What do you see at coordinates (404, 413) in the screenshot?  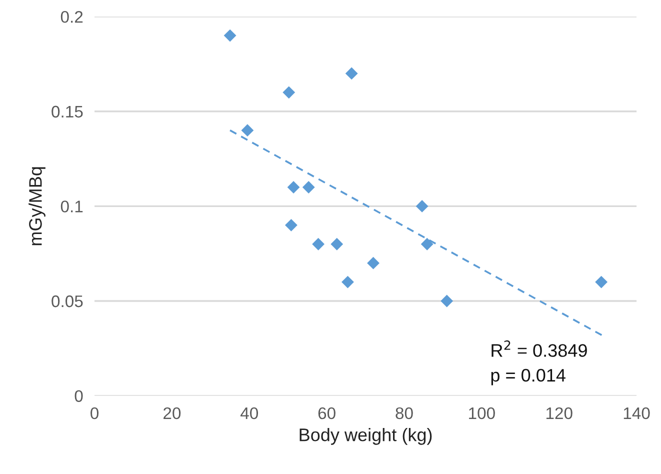 I see `x-tick-label: 80` at bounding box center [404, 413].